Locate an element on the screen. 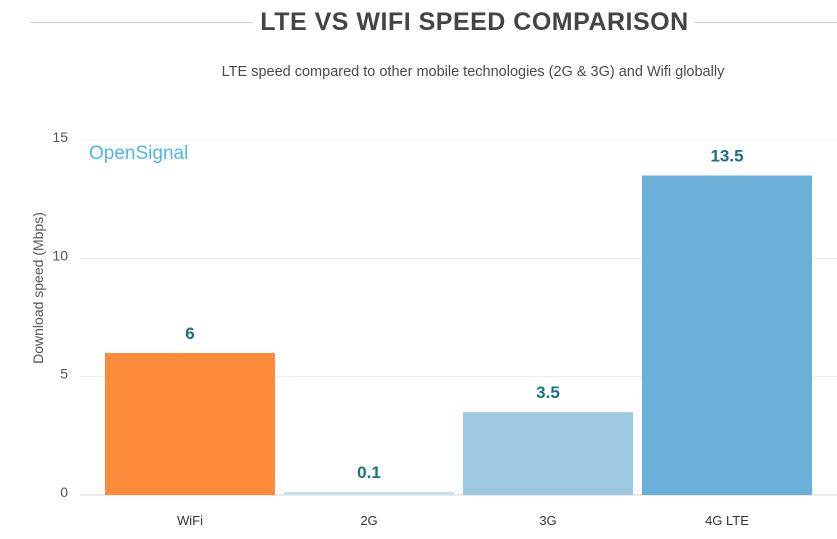  value-label-wifi: 6 is located at coordinates (189, 333).